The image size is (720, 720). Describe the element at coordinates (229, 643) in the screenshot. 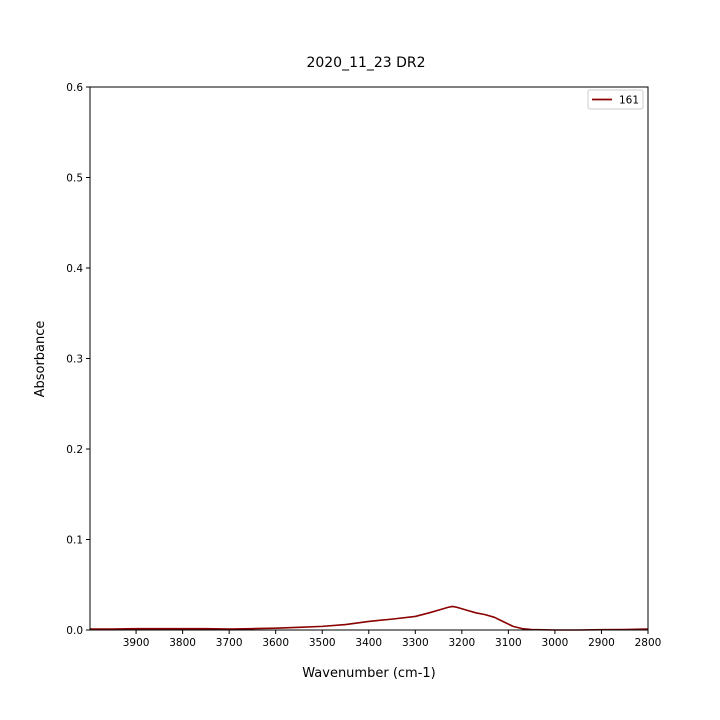

I see `x-tick-label: 3700` at that location.